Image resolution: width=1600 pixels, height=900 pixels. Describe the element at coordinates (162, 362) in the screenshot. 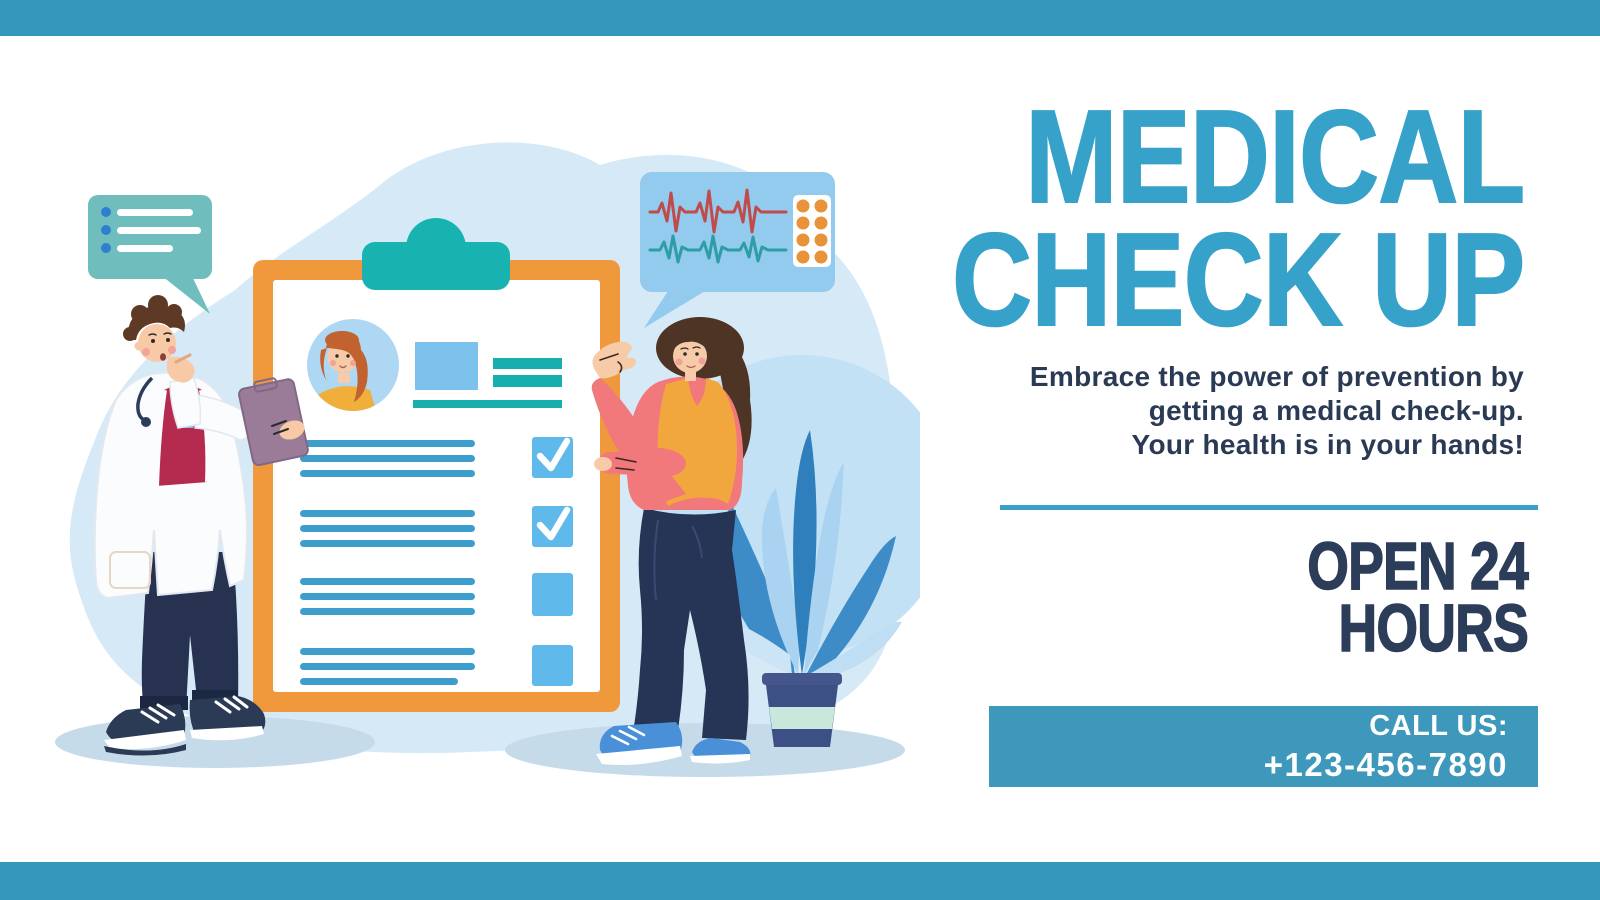

I see `doctor-head` at that location.